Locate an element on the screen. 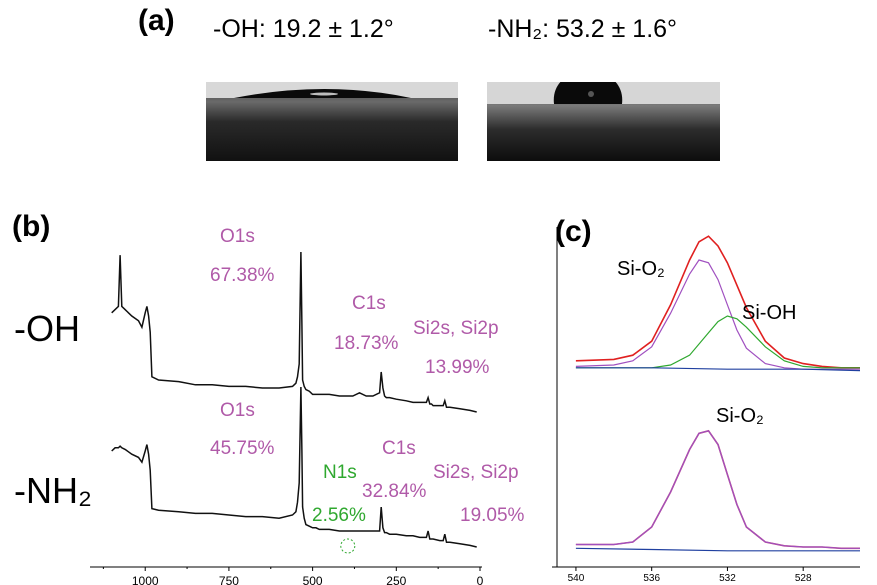  survey-tick-label-3: 250 is located at coordinates (396, 579).